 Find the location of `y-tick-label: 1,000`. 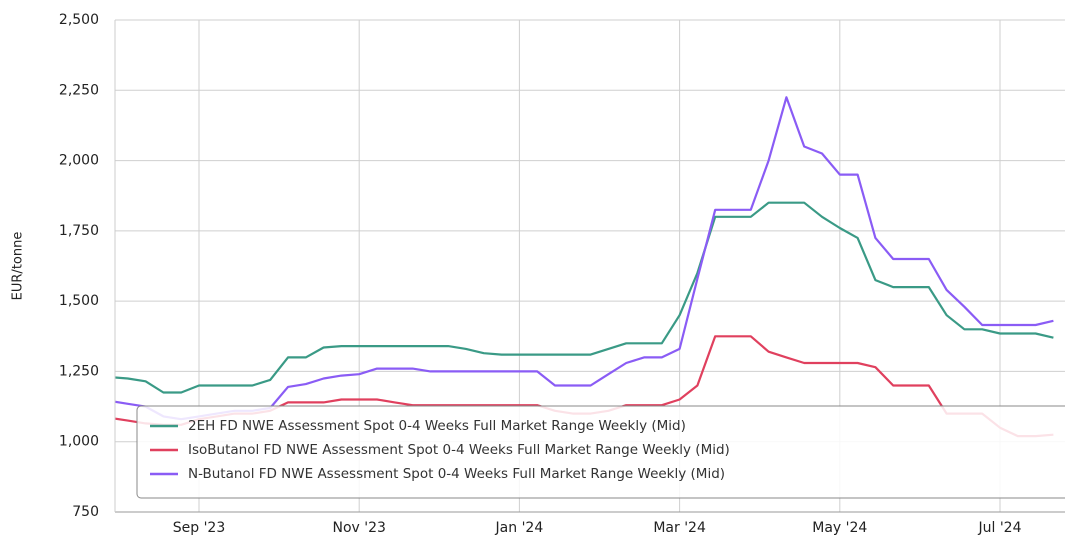

y-tick-label: 1,000 is located at coordinates (79, 442).